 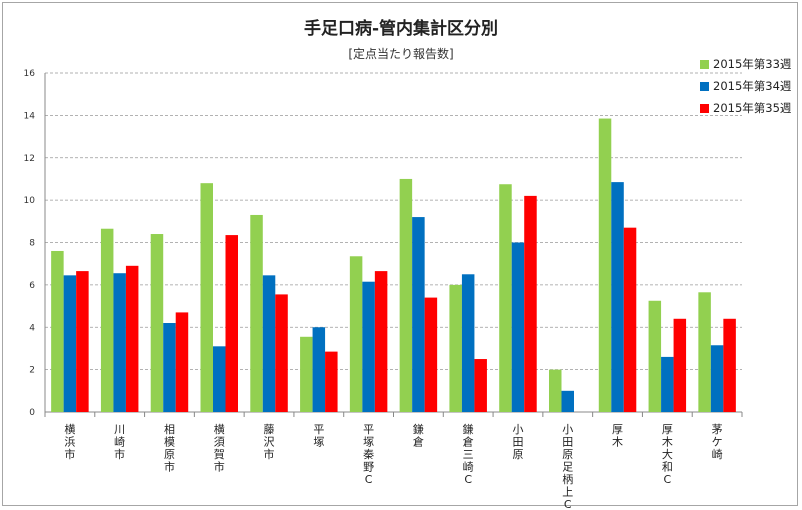 I want to click on x-tick-label: 鎌倉, so click(x=418, y=435).